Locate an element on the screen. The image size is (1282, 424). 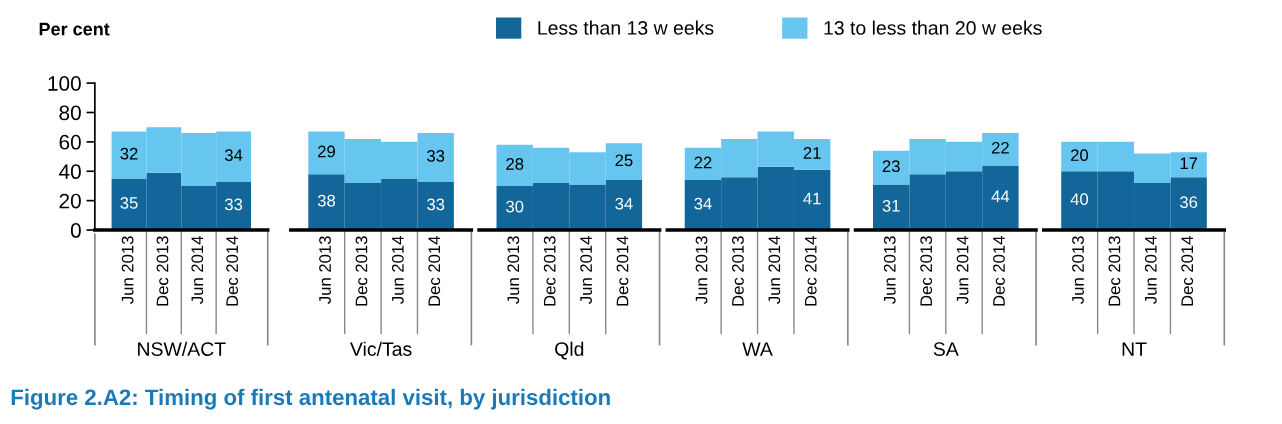
legend-label: 13 to less than 20 w eeks is located at coordinates (933, 27).